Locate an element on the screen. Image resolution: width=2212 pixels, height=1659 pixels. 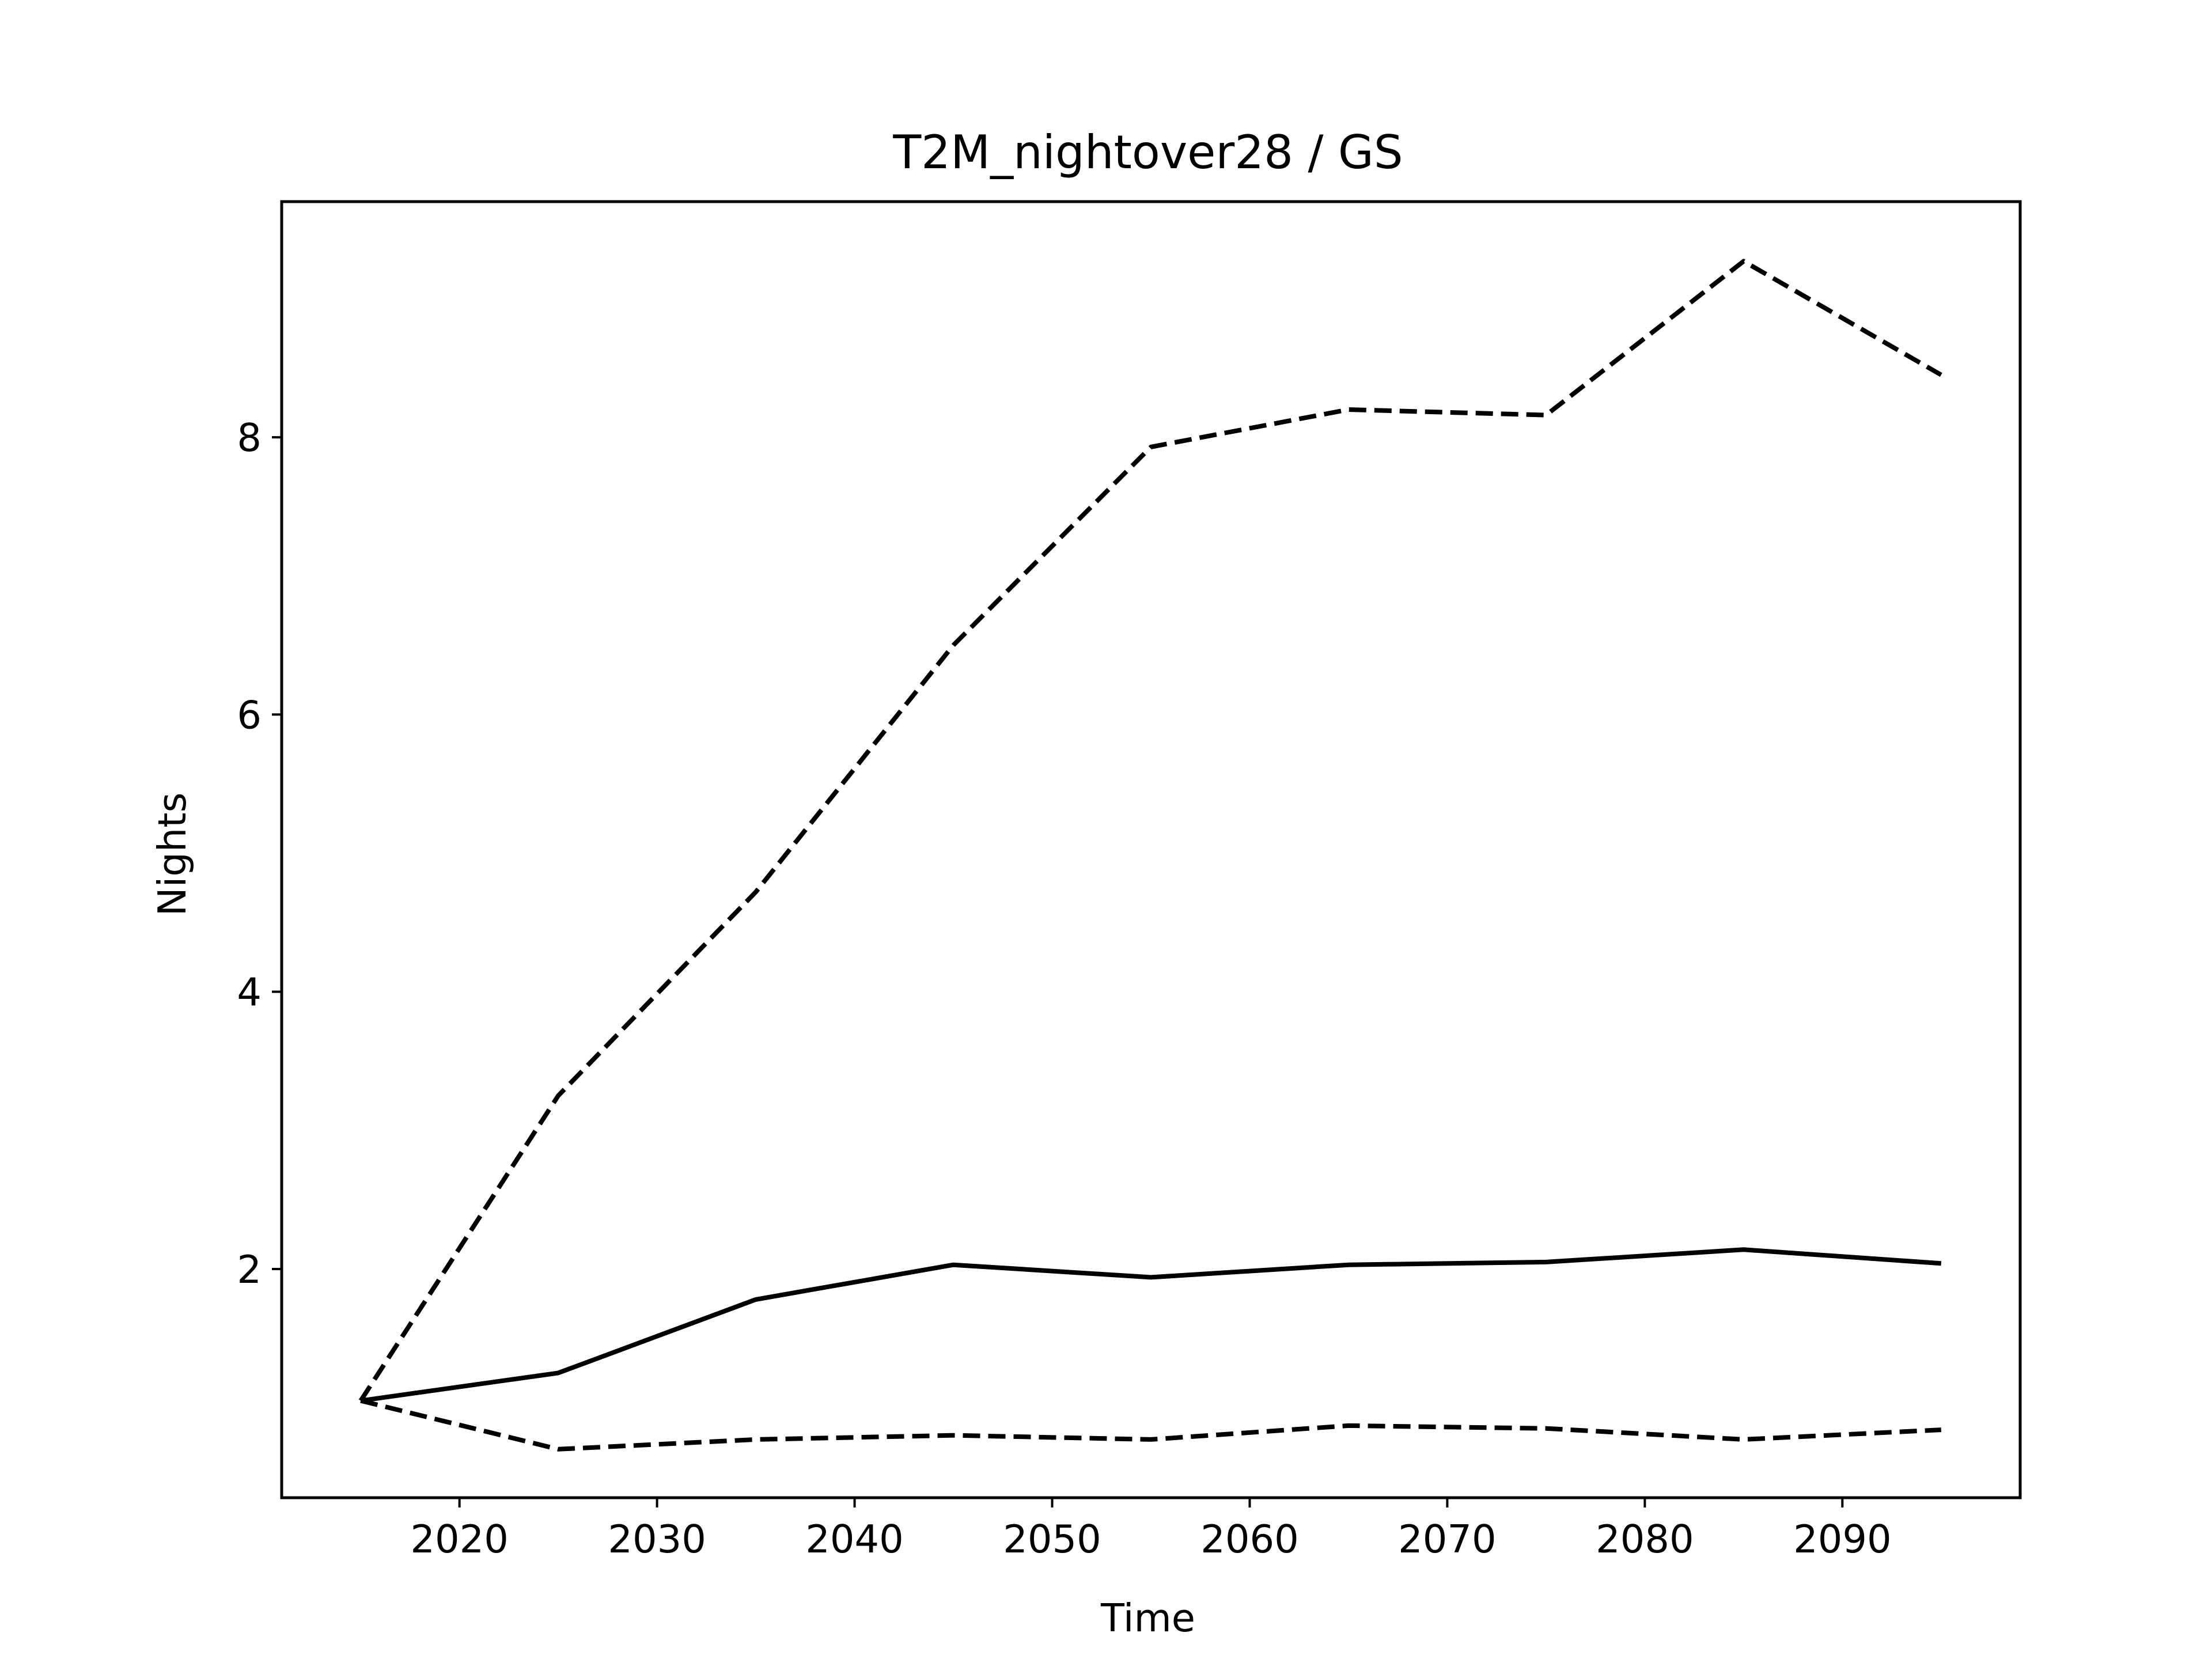
y-axis-label: Nights is located at coordinates (172, 854).